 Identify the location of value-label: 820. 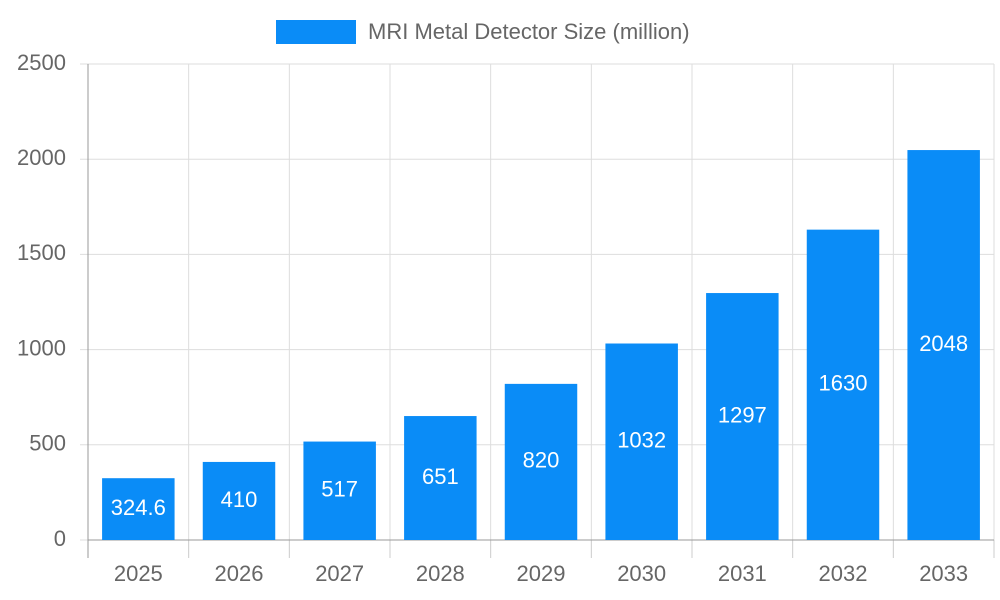
(541, 460).